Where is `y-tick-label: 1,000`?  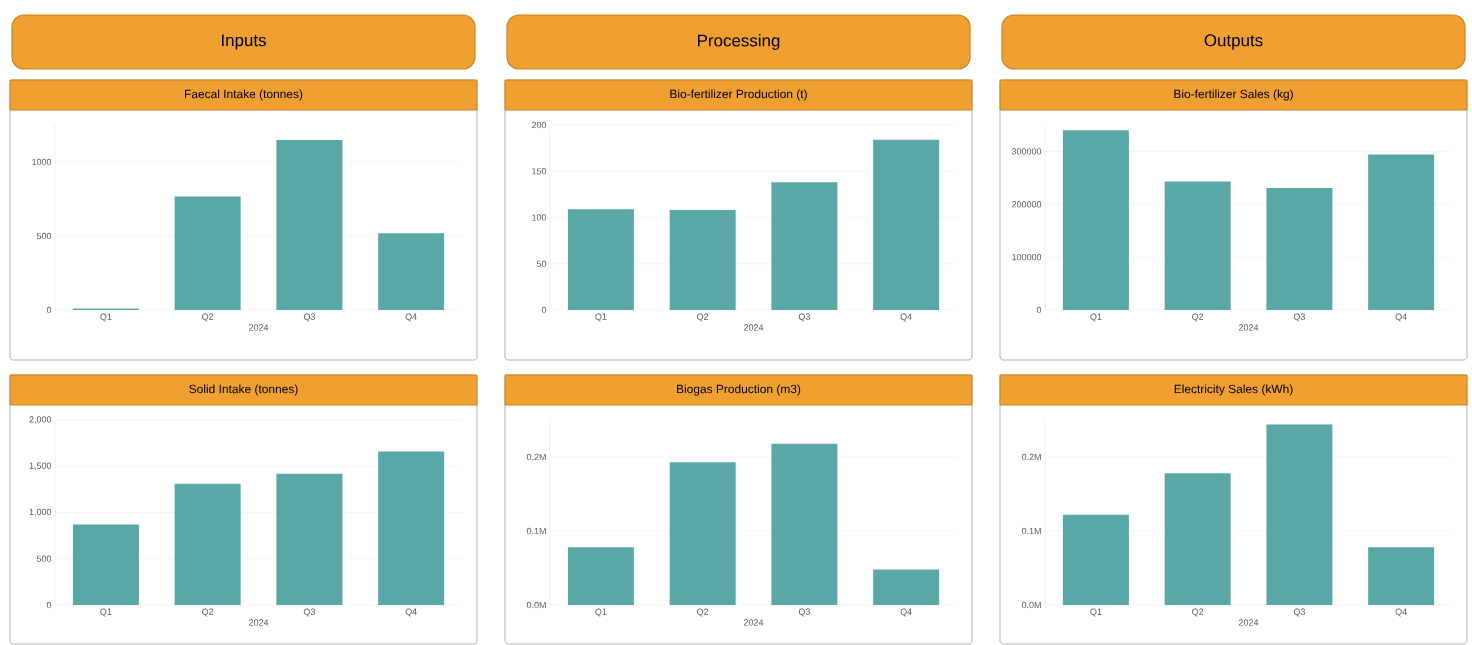
y-tick-label: 1,000 is located at coordinates (40, 512).